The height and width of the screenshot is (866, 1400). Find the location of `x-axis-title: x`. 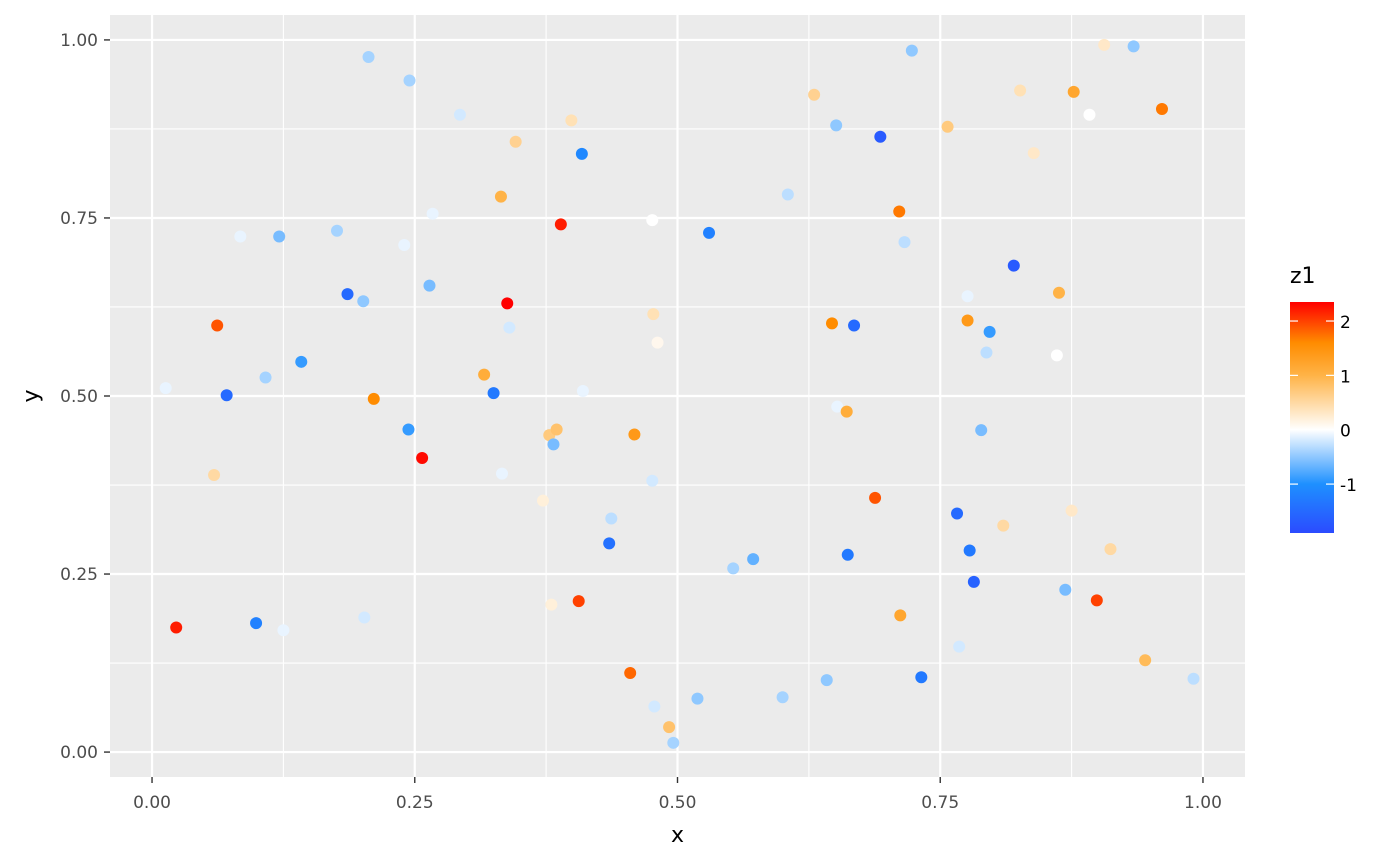

x-axis-title: x is located at coordinates (677, 835).